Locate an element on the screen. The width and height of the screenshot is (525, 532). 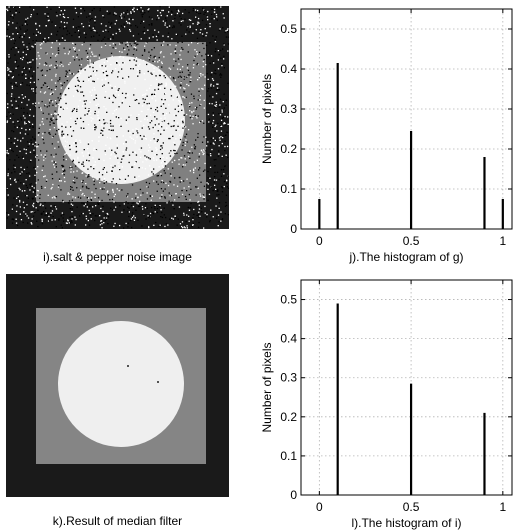
x-tick-label: 0 is located at coordinates (319, 507).